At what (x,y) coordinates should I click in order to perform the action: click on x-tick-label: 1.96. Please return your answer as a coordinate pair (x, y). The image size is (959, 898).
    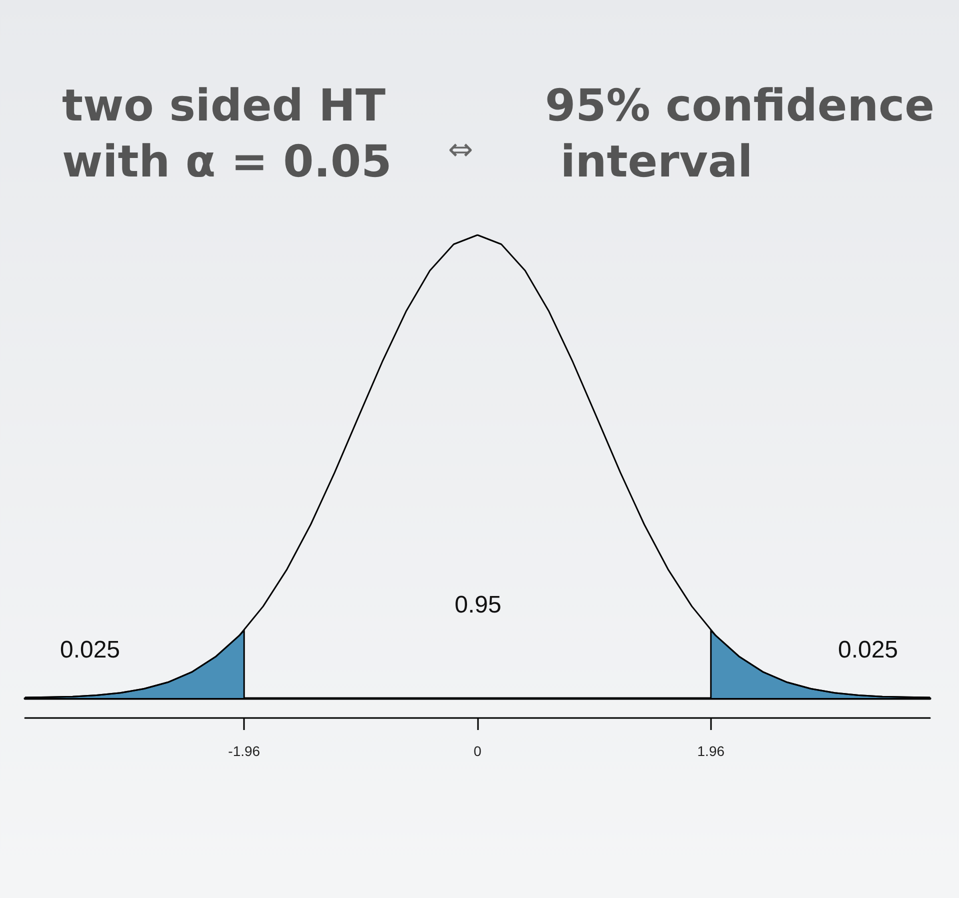
    Looking at the image, I should click on (711, 751).